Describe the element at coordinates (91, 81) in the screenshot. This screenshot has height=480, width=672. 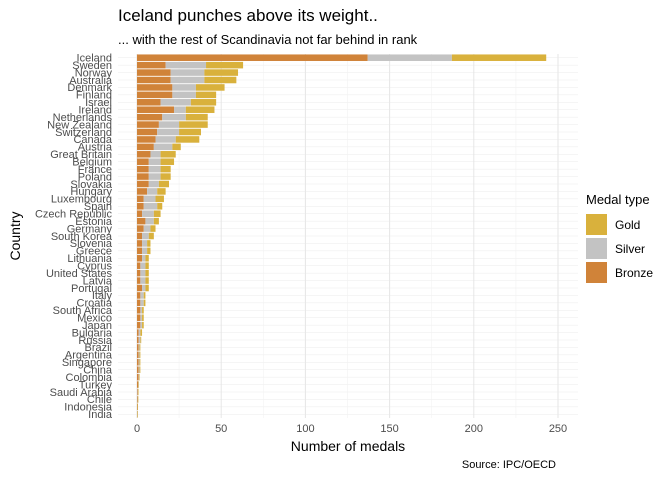
I see `y-tick-label: Australia` at that location.